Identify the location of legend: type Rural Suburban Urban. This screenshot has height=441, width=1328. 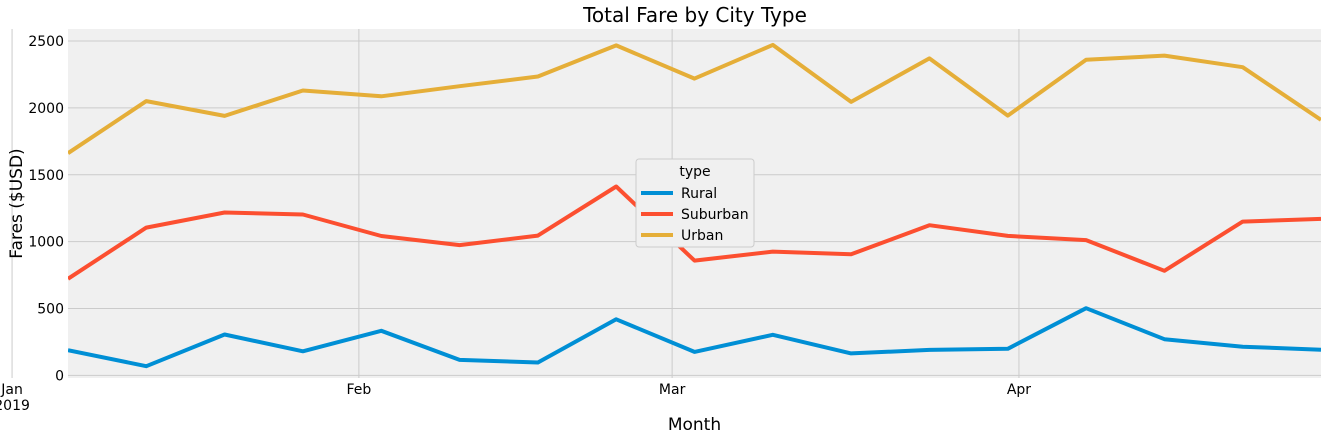
(695, 203).